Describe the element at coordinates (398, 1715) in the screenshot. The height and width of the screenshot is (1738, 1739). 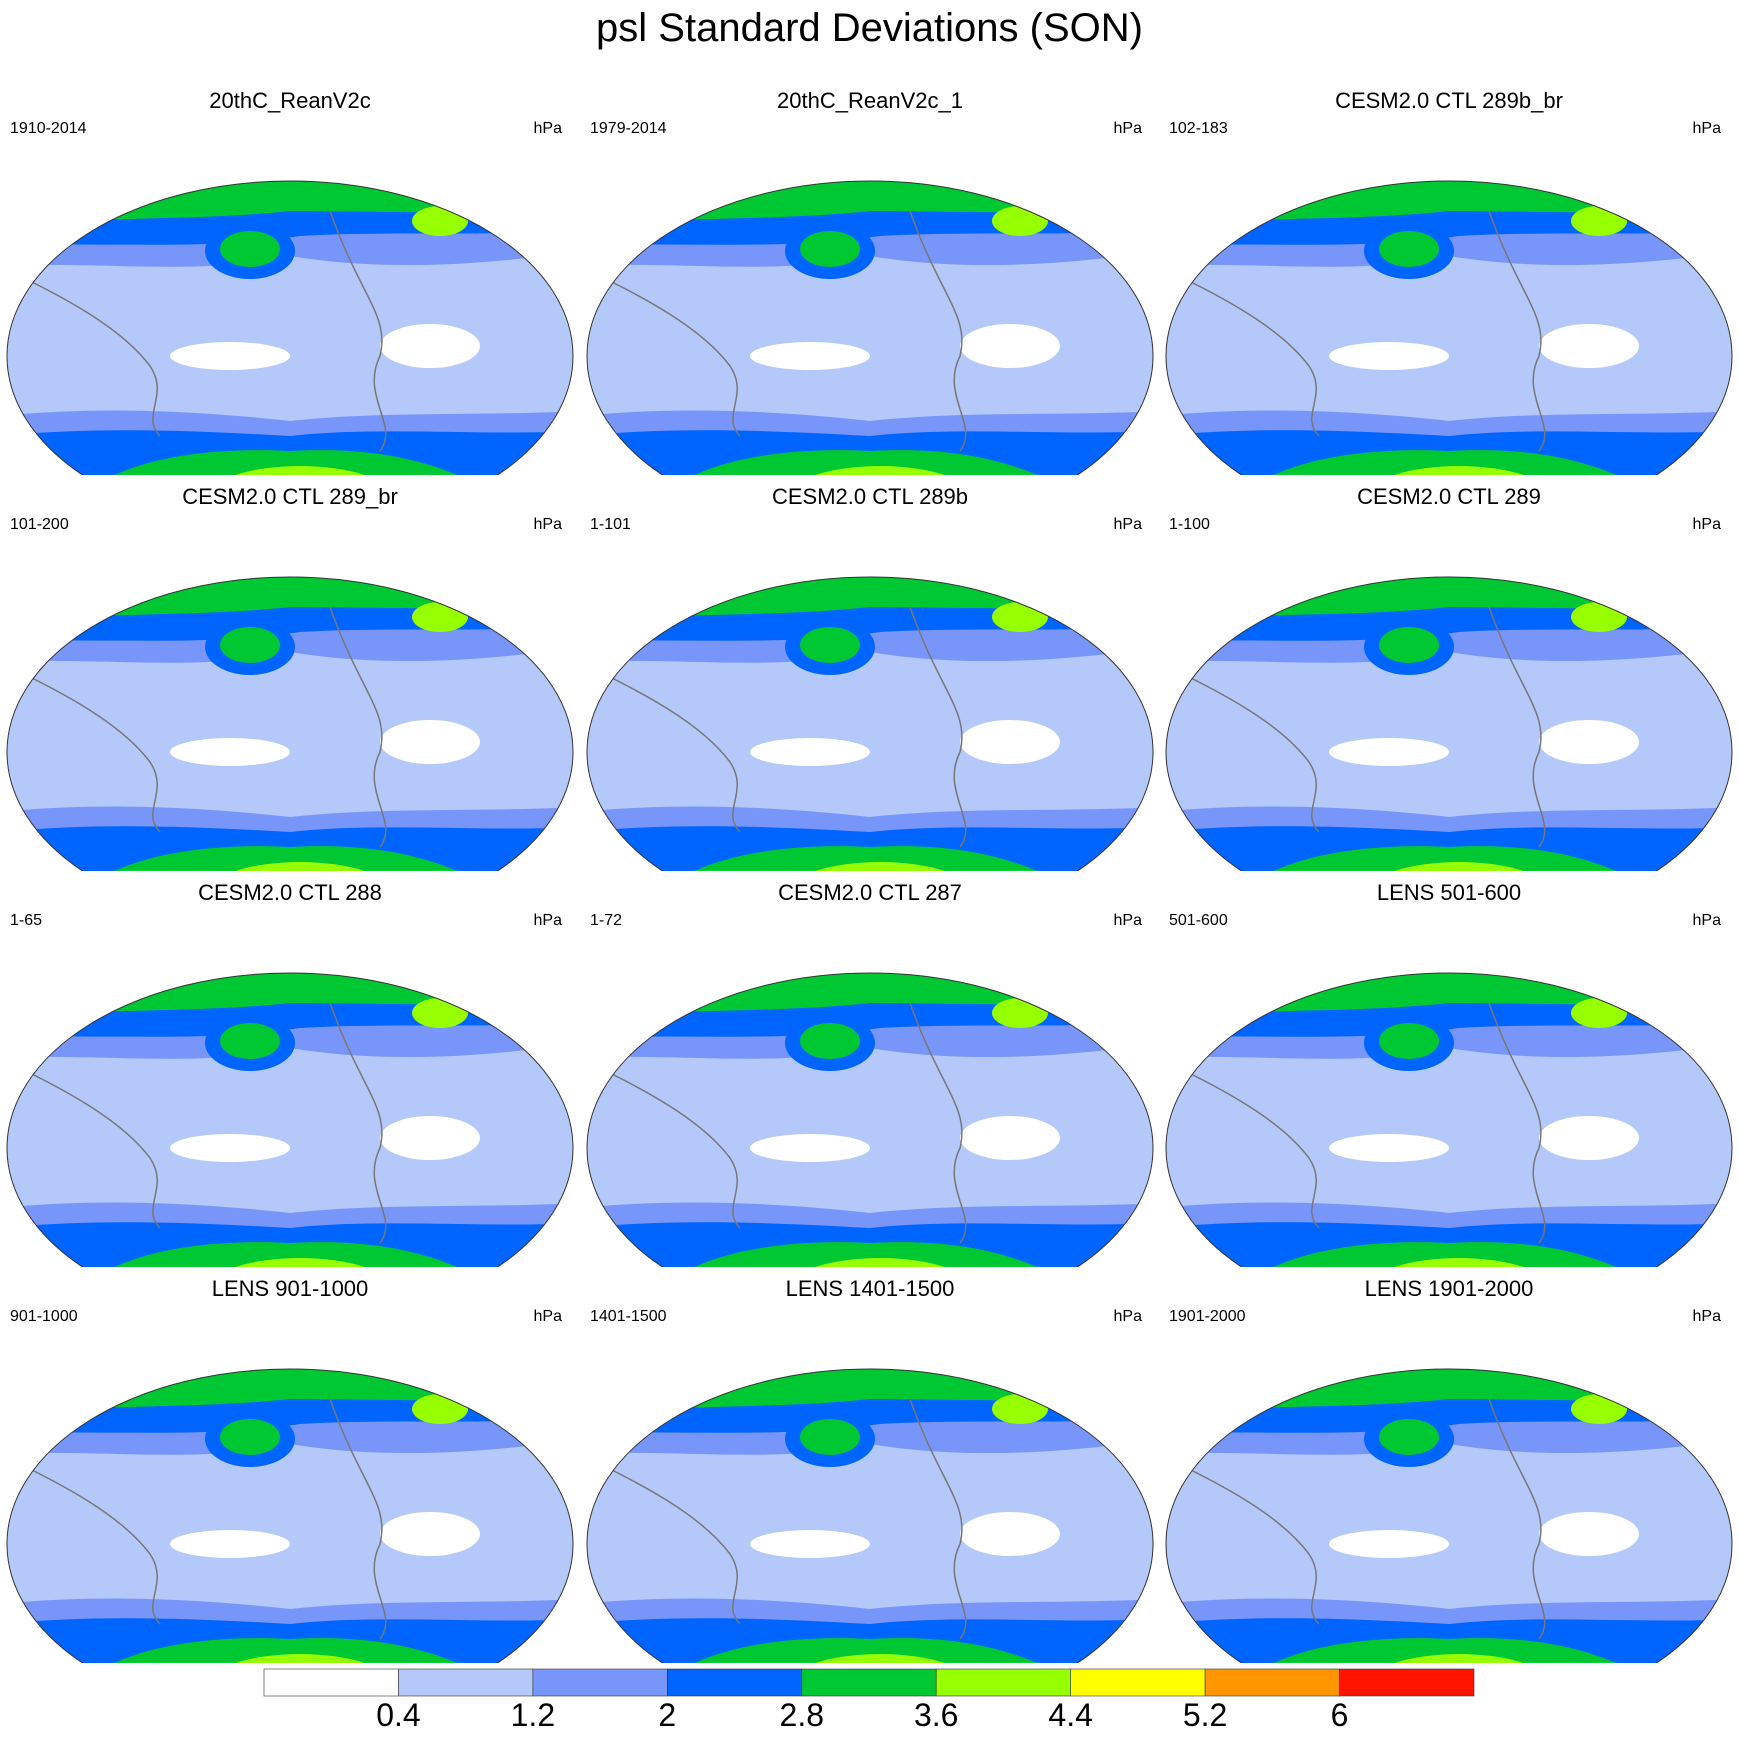
I see `colorbar-label: 0.4` at that location.